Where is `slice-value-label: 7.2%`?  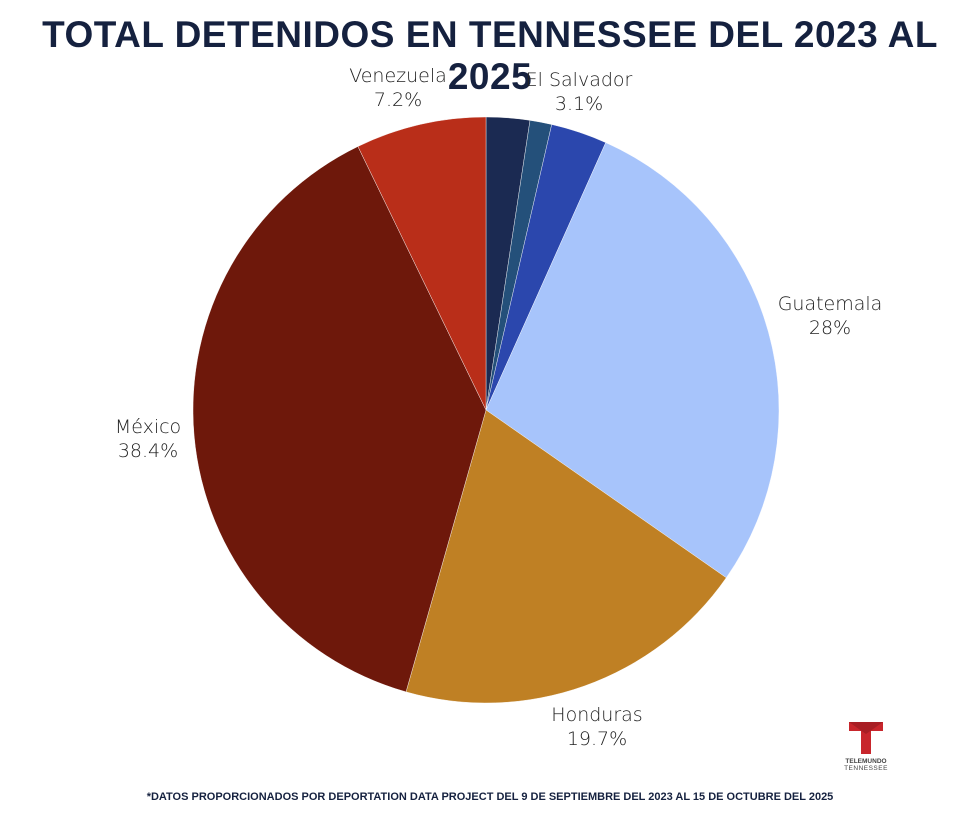
slice-value-label: 7.2% is located at coordinates (398, 100).